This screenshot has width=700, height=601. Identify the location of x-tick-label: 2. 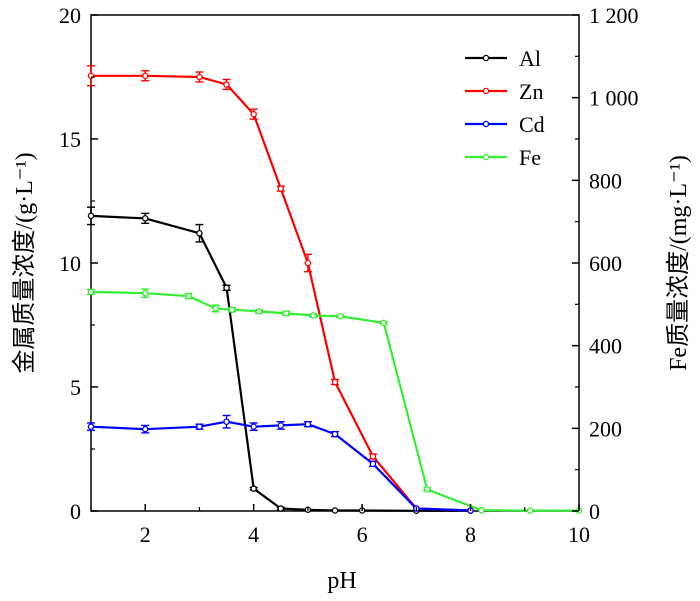
(145, 534).